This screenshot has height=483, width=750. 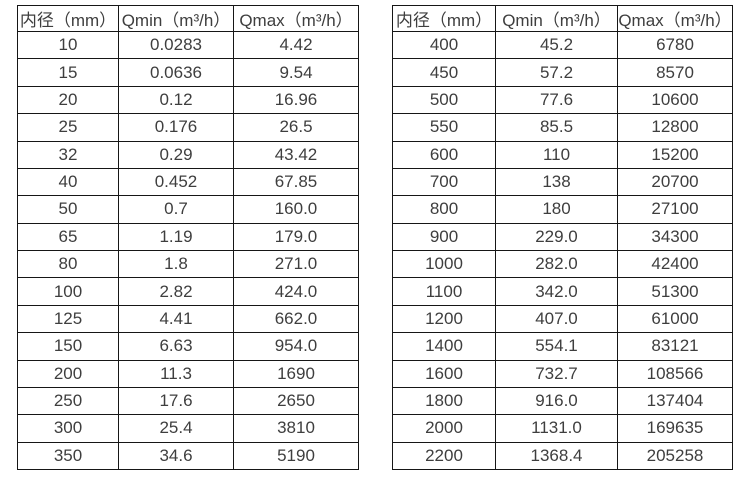 I want to click on table-row: 500 77.6 10600, so click(x=562, y=100).